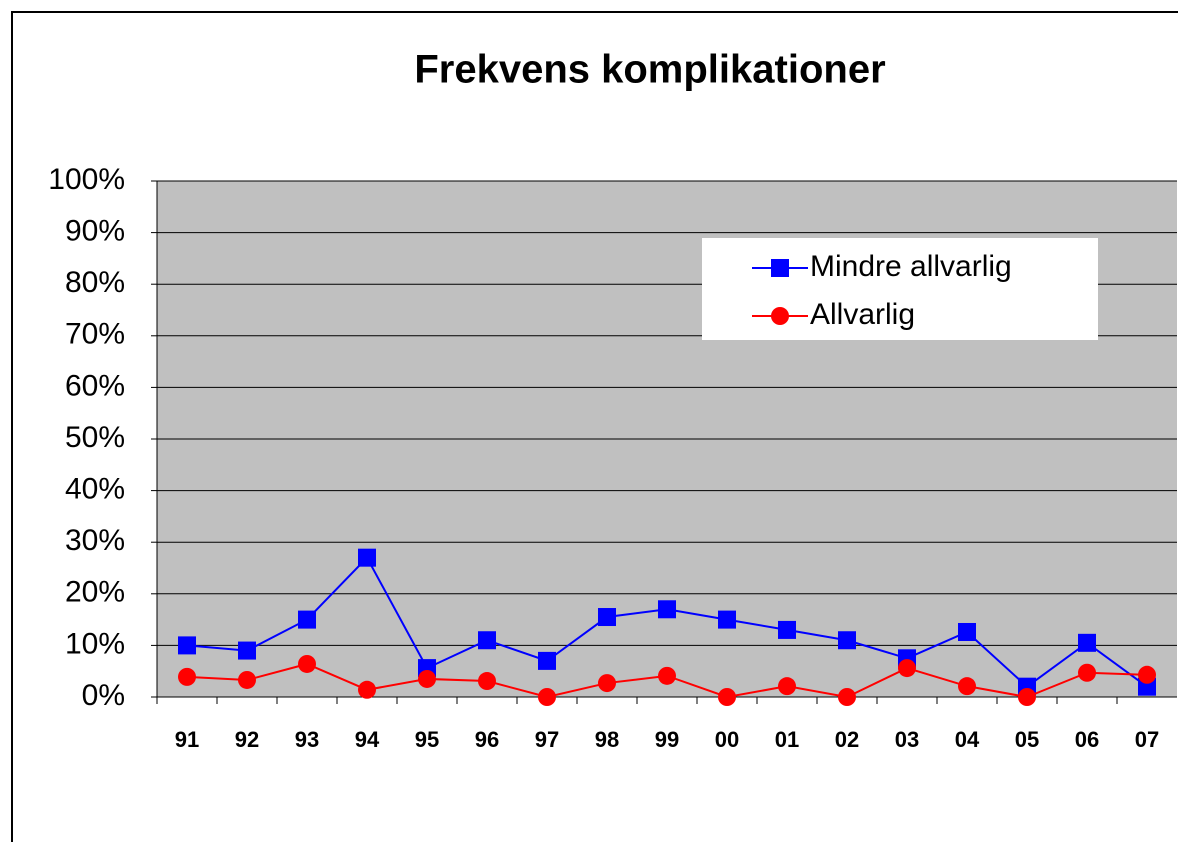 The height and width of the screenshot is (842, 1178). What do you see at coordinates (847, 739) in the screenshot?
I see `x-tick-label: 02` at bounding box center [847, 739].